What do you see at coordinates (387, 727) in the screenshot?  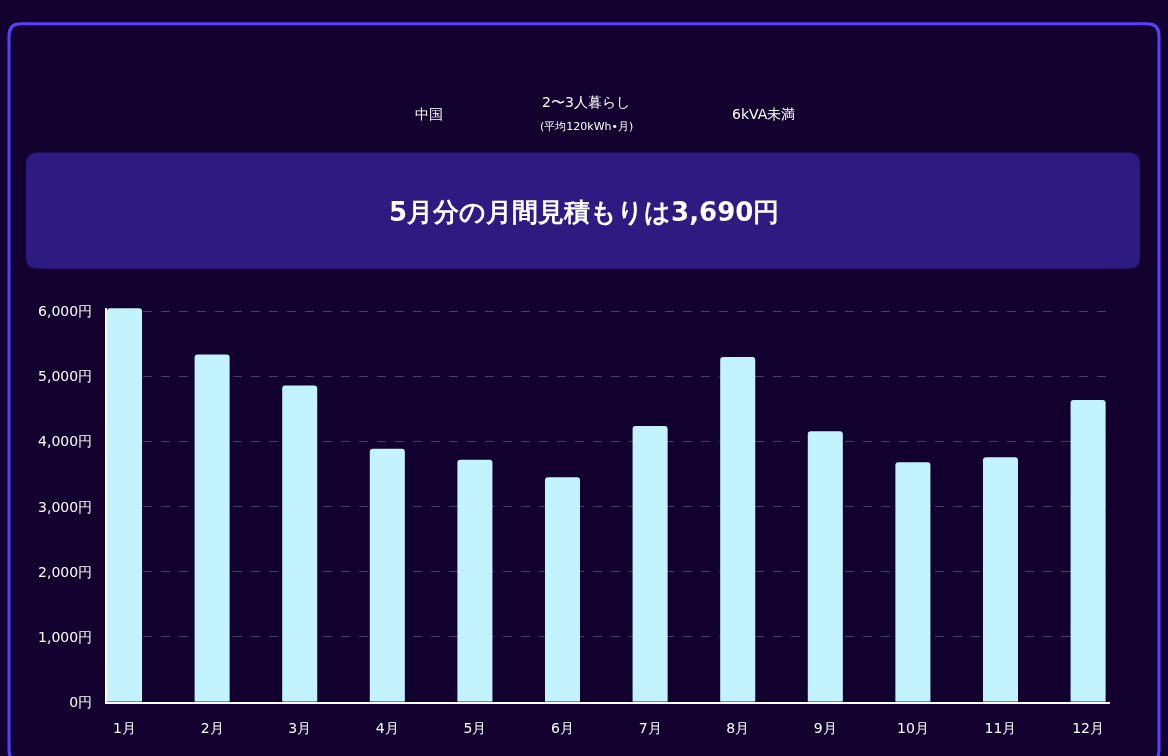 I see `x-tick-label: 4月` at bounding box center [387, 727].